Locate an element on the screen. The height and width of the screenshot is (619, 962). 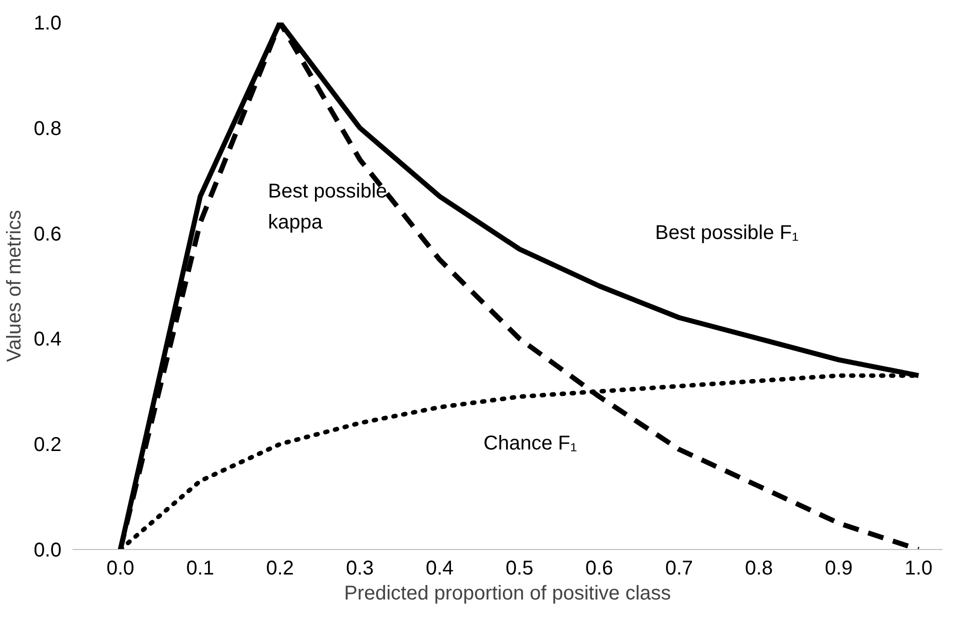
x-tick-label: 0.0 is located at coordinates (120, 569).